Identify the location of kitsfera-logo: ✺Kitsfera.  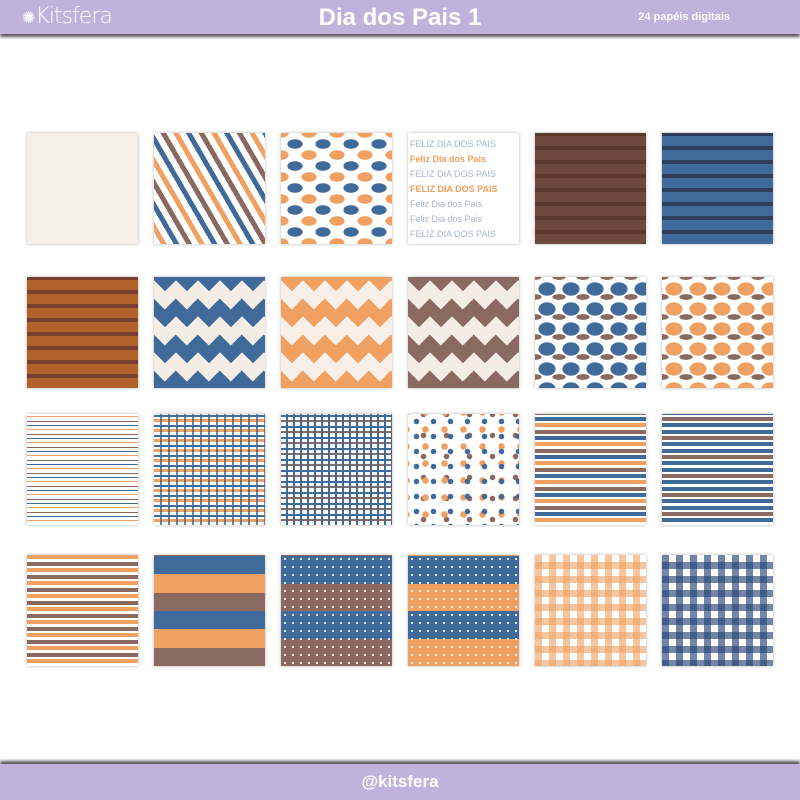
(67, 16).